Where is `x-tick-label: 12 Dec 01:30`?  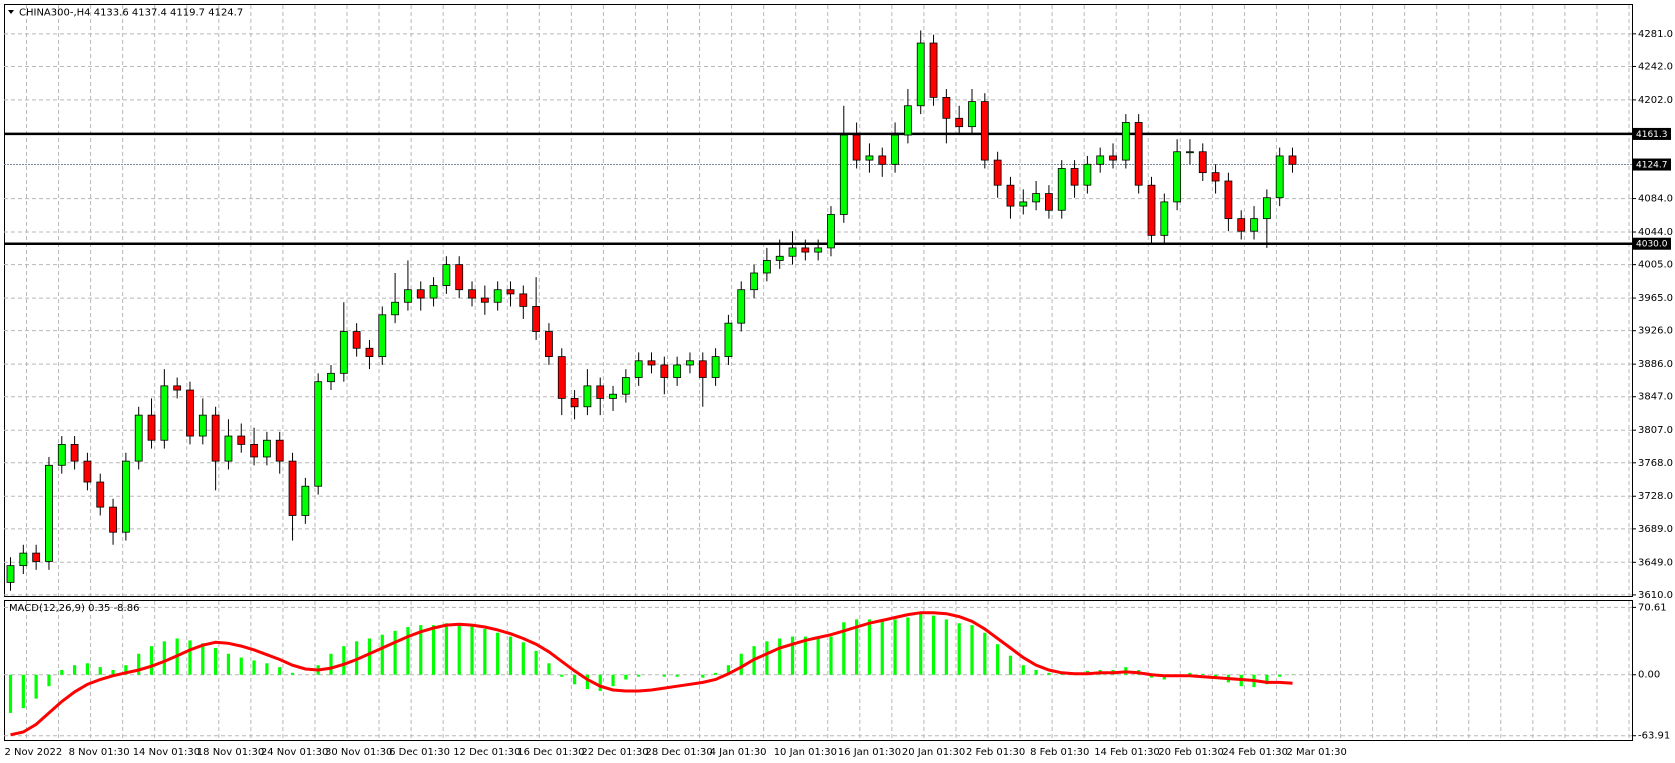 x-tick-label: 12 Dec 01:30 is located at coordinates (486, 752).